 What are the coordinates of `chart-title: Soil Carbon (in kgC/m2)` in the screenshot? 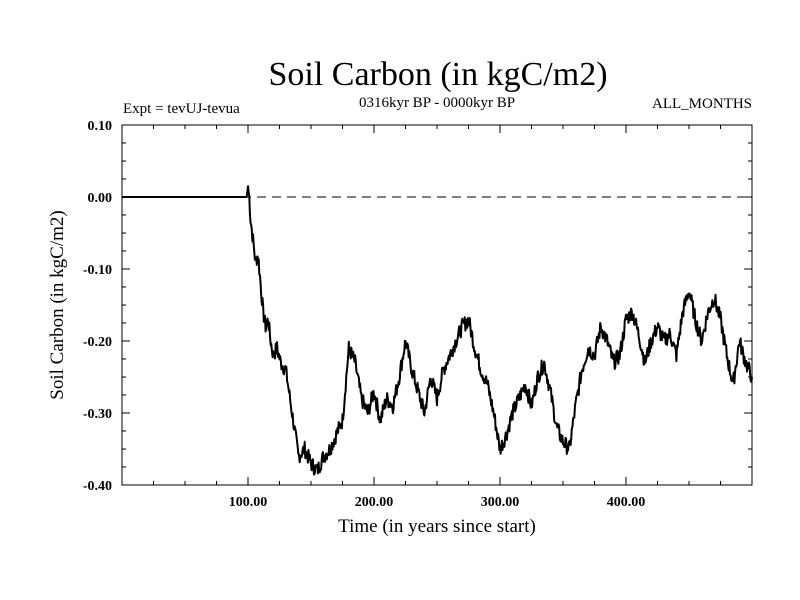 It's located at (437, 74).